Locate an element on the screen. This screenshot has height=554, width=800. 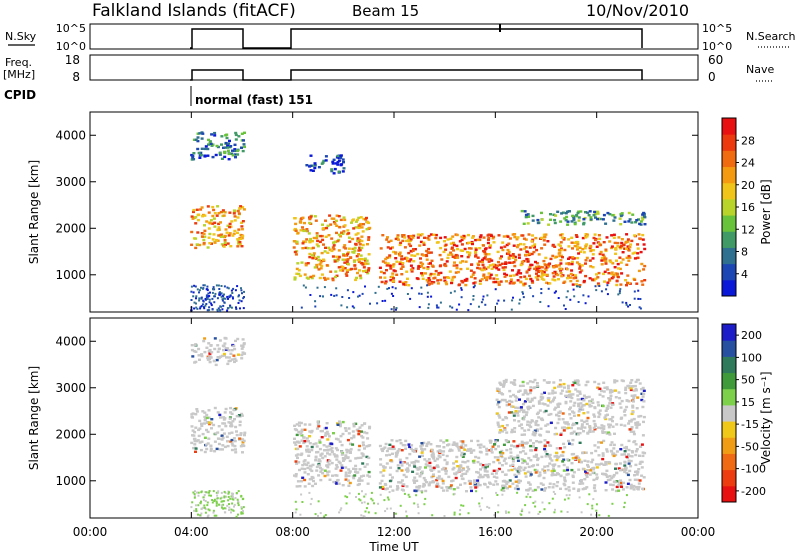
freq-label: Freq. is located at coordinates (18, 62).